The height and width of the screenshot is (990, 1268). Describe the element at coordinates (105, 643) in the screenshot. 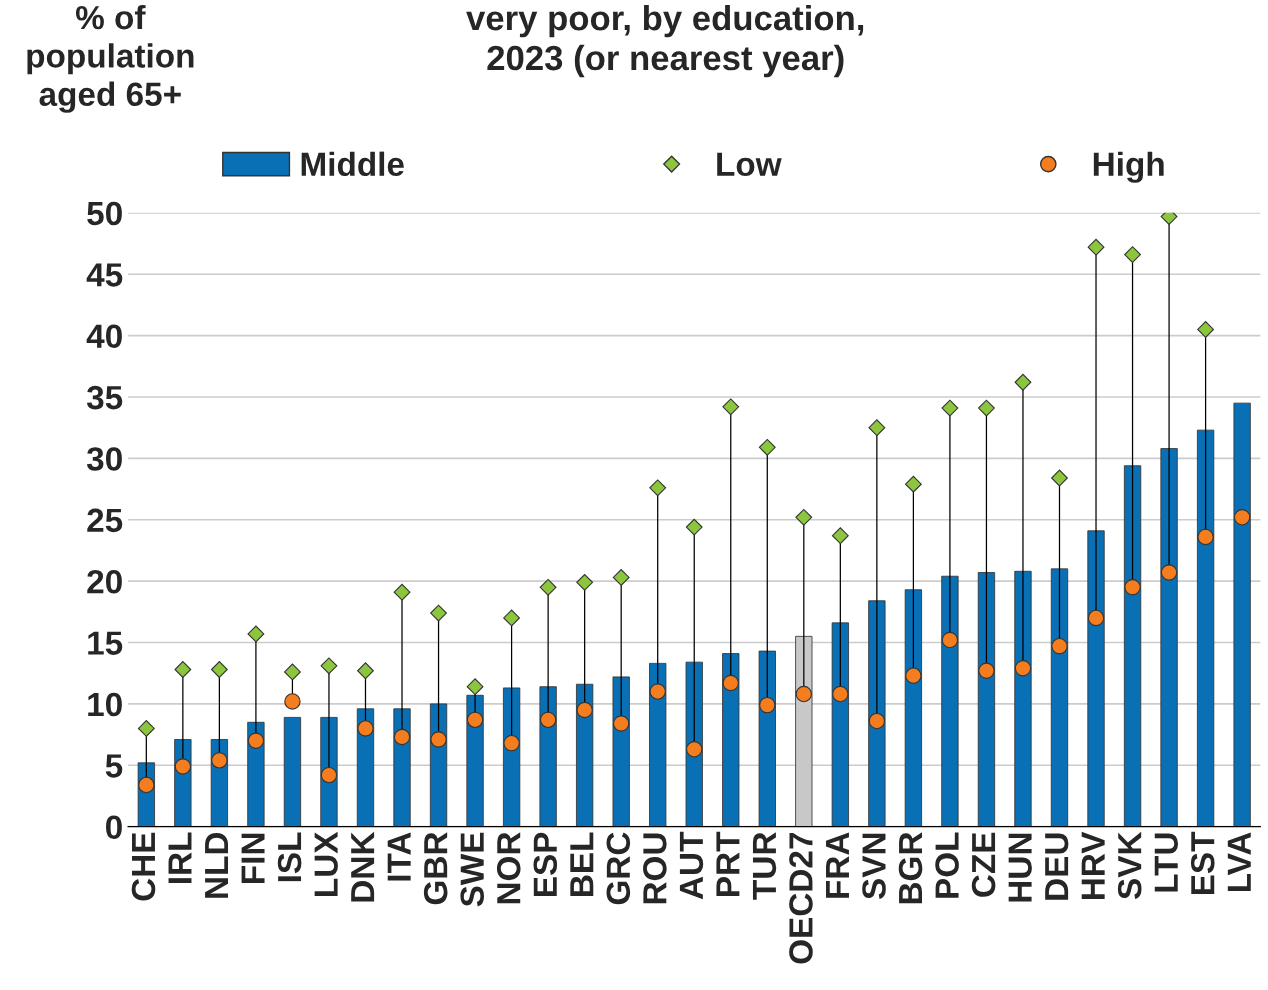

I see `y-tick-label: 15` at that location.